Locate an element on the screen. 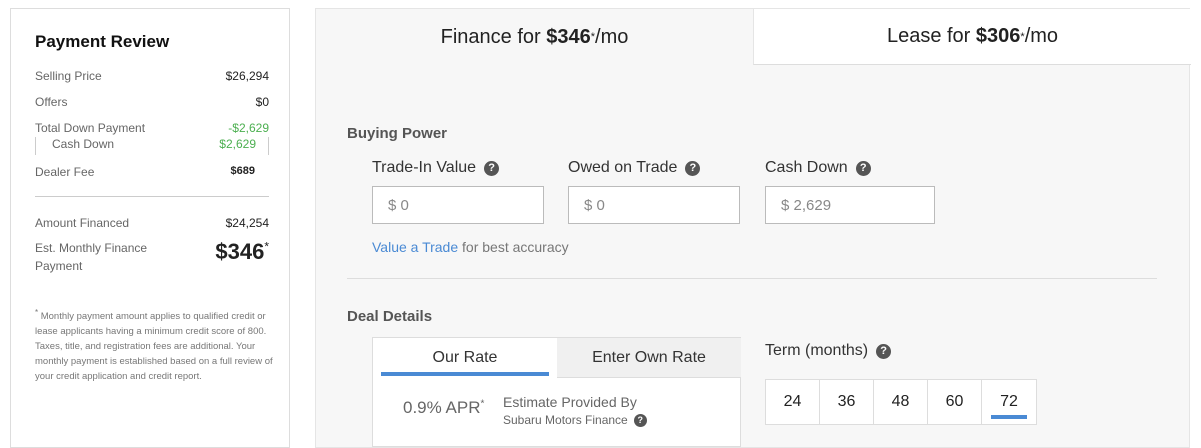 The width and height of the screenshot is (1201, 448). tab-finance: Finance for $346 * /mo is located at coordinates (534, 37).